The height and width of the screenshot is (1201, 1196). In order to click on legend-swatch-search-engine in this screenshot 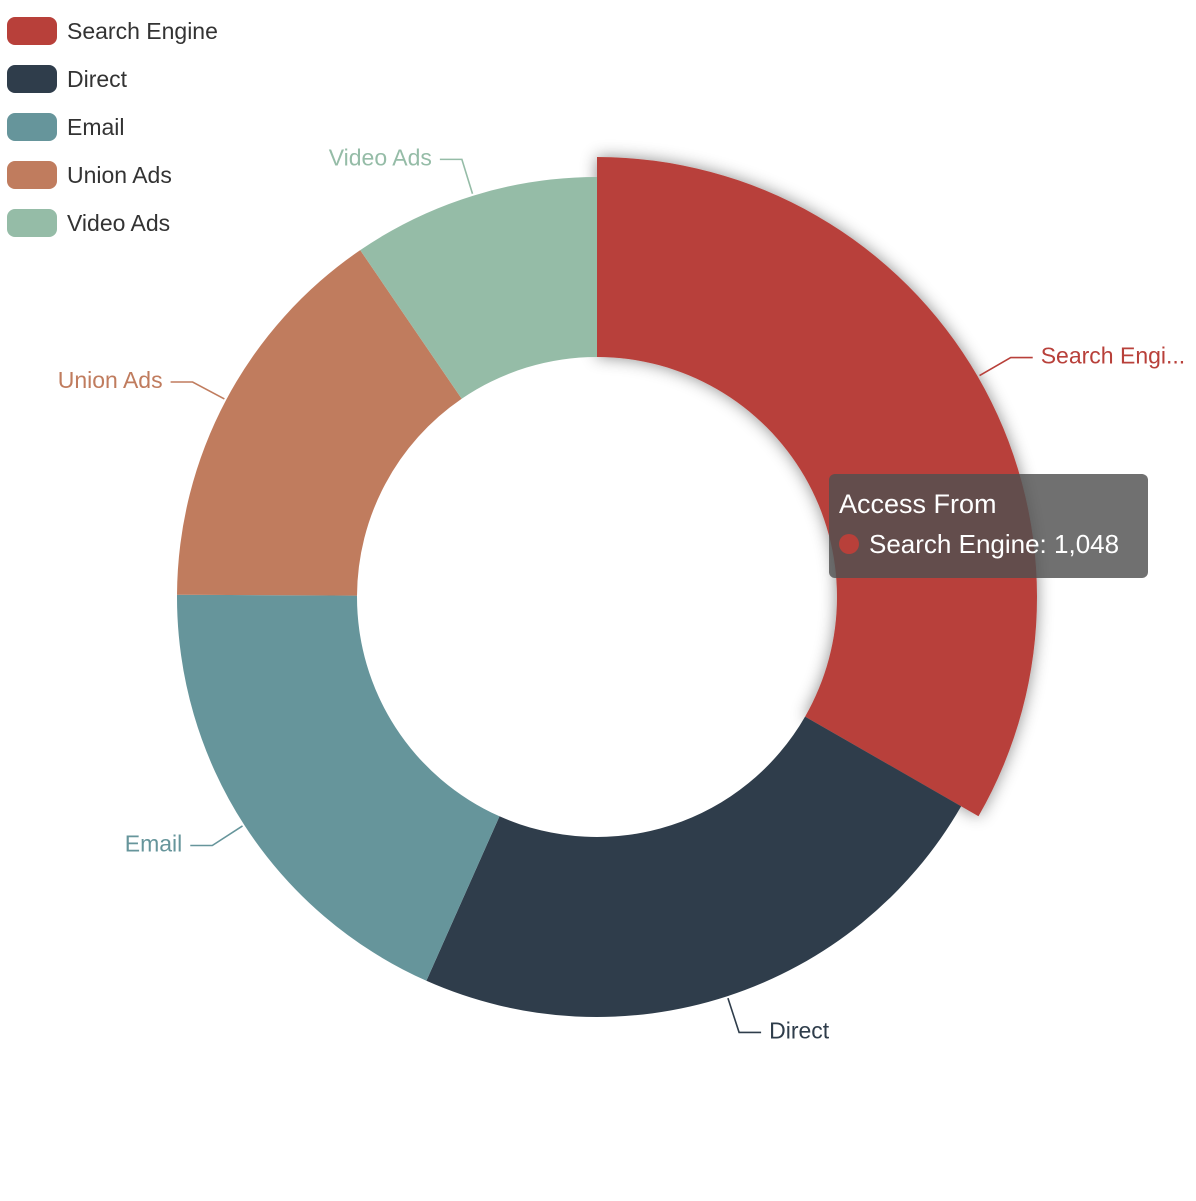, I will do `click(32, 31)`.